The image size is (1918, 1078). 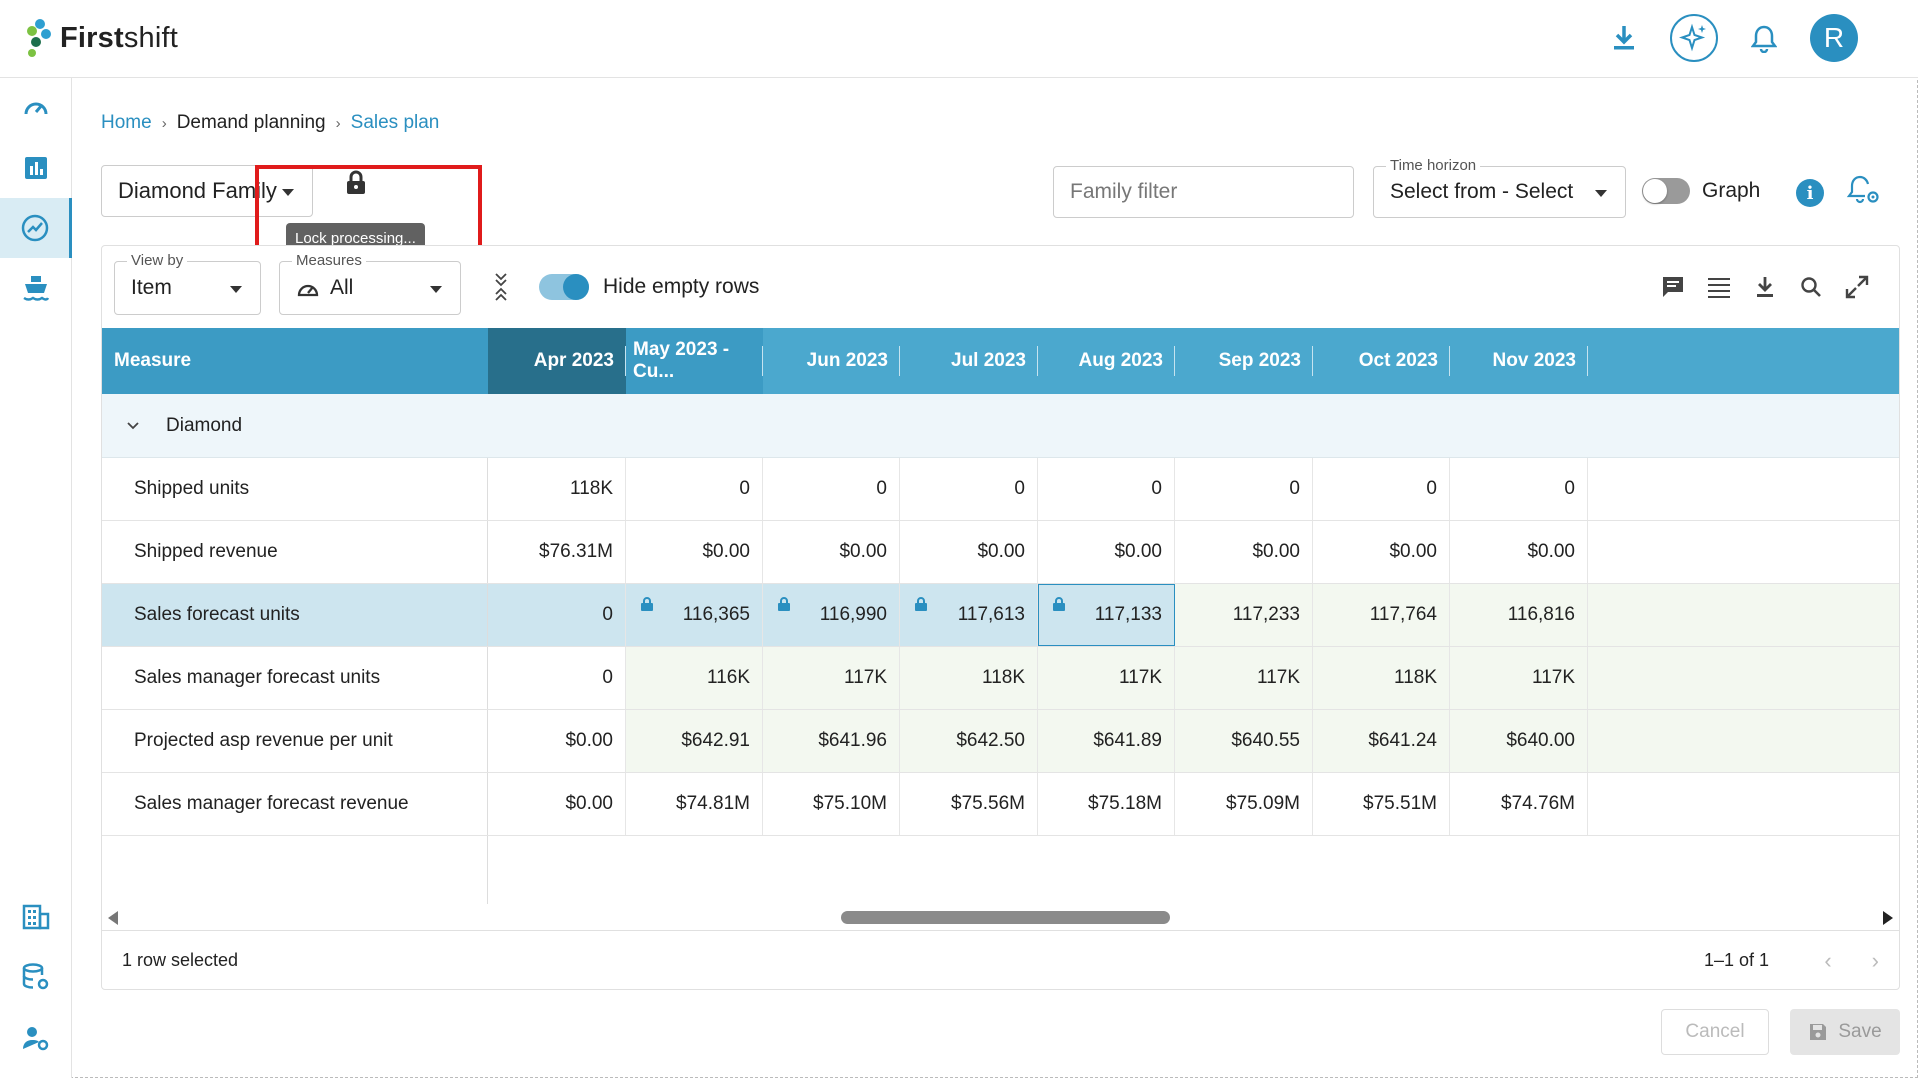 What do you see at coordinates (36, 288) in the screenshot?
I see `sidebar-item-supply` at bounding box center [36, 288].